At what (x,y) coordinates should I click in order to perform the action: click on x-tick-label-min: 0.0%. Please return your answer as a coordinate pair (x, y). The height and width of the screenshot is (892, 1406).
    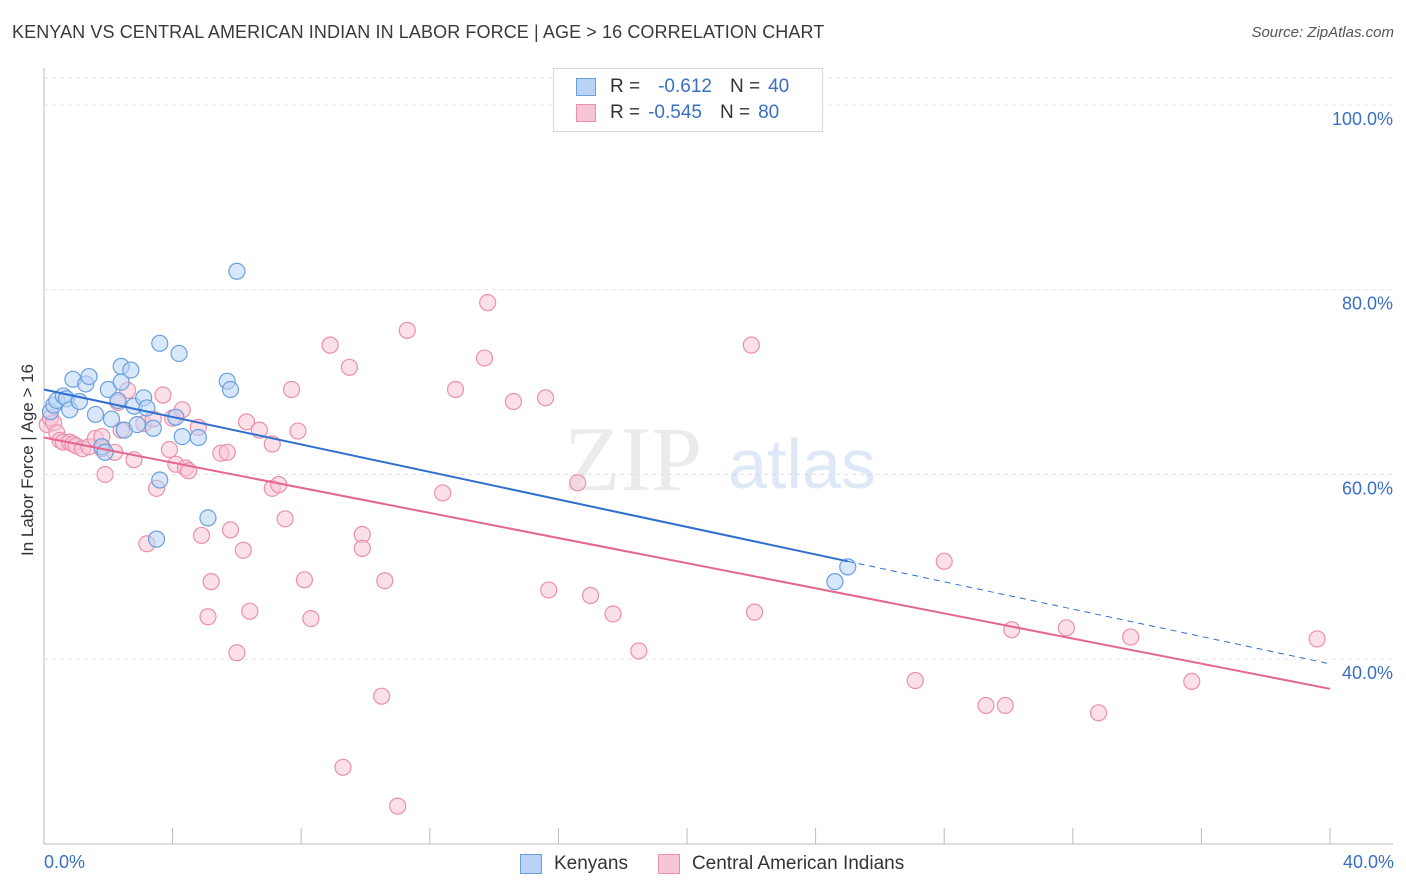
    Looking at the image, I should click on (65, 862).